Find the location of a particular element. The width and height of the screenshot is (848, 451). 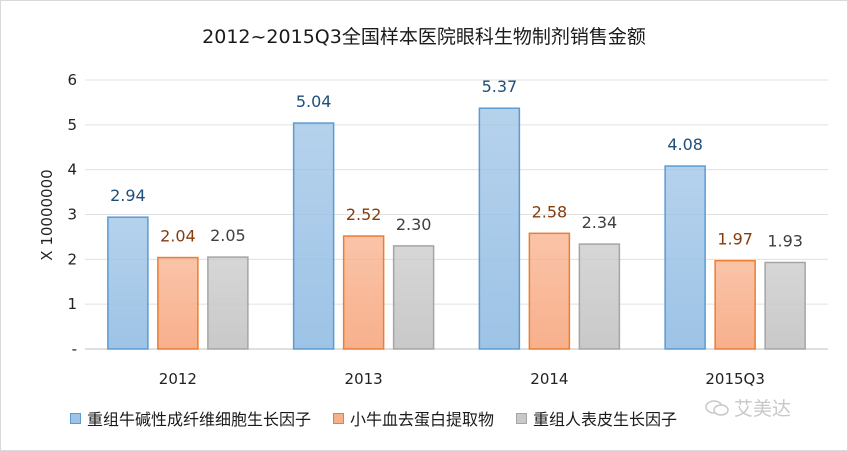

legend-item: 重组人表皮生长因子 is located at coordinates (596, 418).